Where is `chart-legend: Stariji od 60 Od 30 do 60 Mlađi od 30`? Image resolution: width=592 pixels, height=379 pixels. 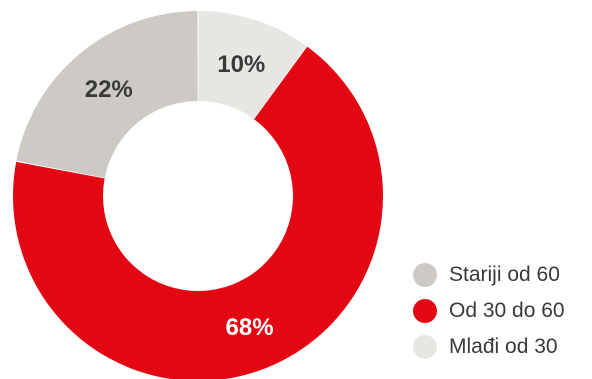
chart-legend: Stariji od 60 Od 30 do 60 Mlađi od 30 is located at coordinates (489, 311).